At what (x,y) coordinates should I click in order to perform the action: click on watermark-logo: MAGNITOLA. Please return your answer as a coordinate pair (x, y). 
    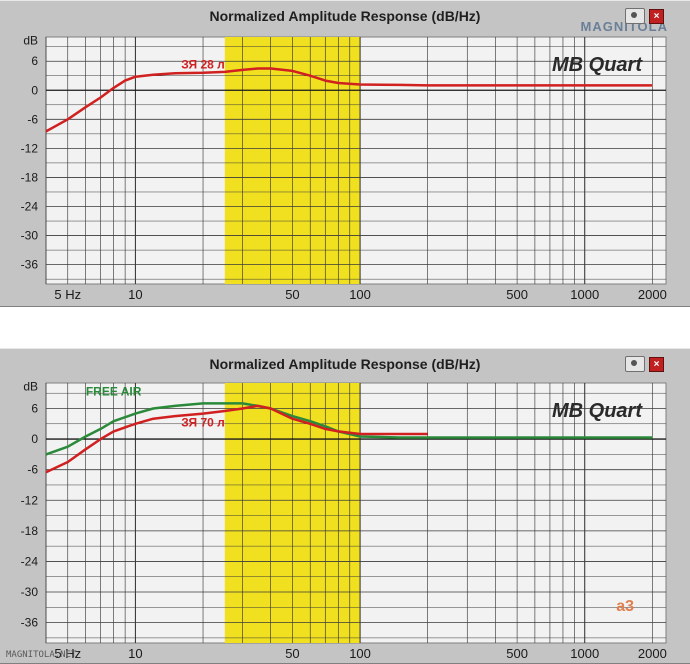
    Looking at the image, I should click on (624, 26).